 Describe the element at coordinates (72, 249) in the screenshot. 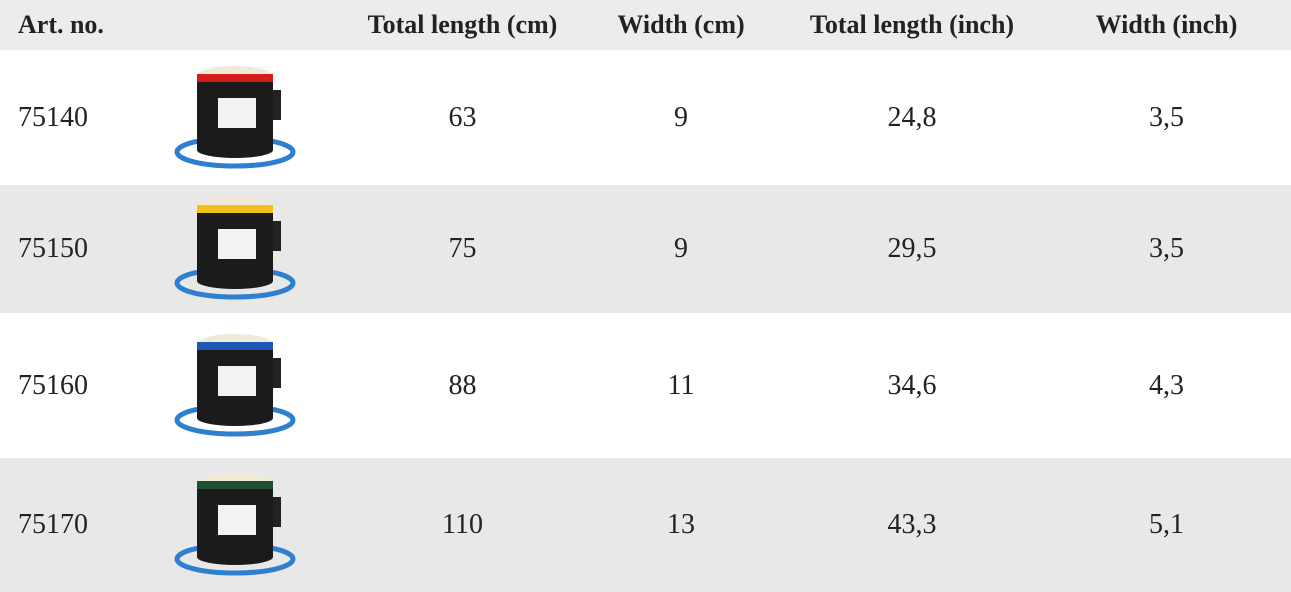

I see `table-cell: 75150` at that location.